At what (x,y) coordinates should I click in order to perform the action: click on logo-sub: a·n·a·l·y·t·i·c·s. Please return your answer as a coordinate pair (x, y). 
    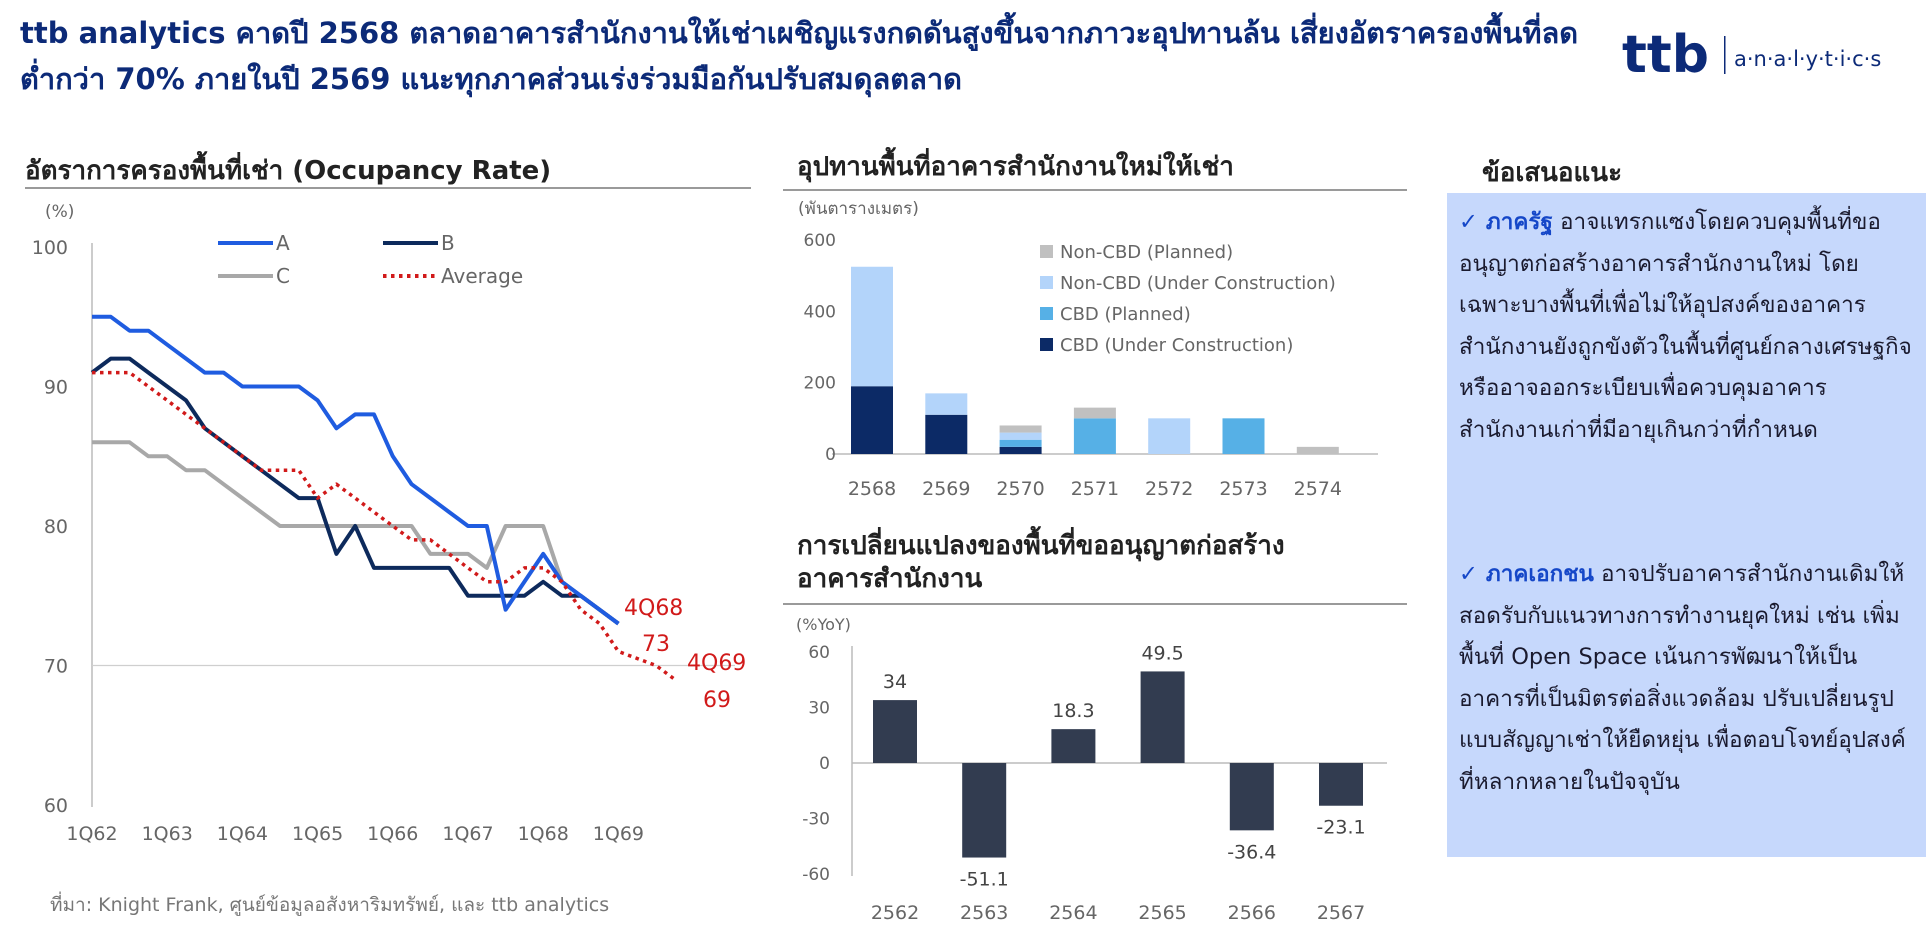
    Looking at the image, I should click on (1807, 59).